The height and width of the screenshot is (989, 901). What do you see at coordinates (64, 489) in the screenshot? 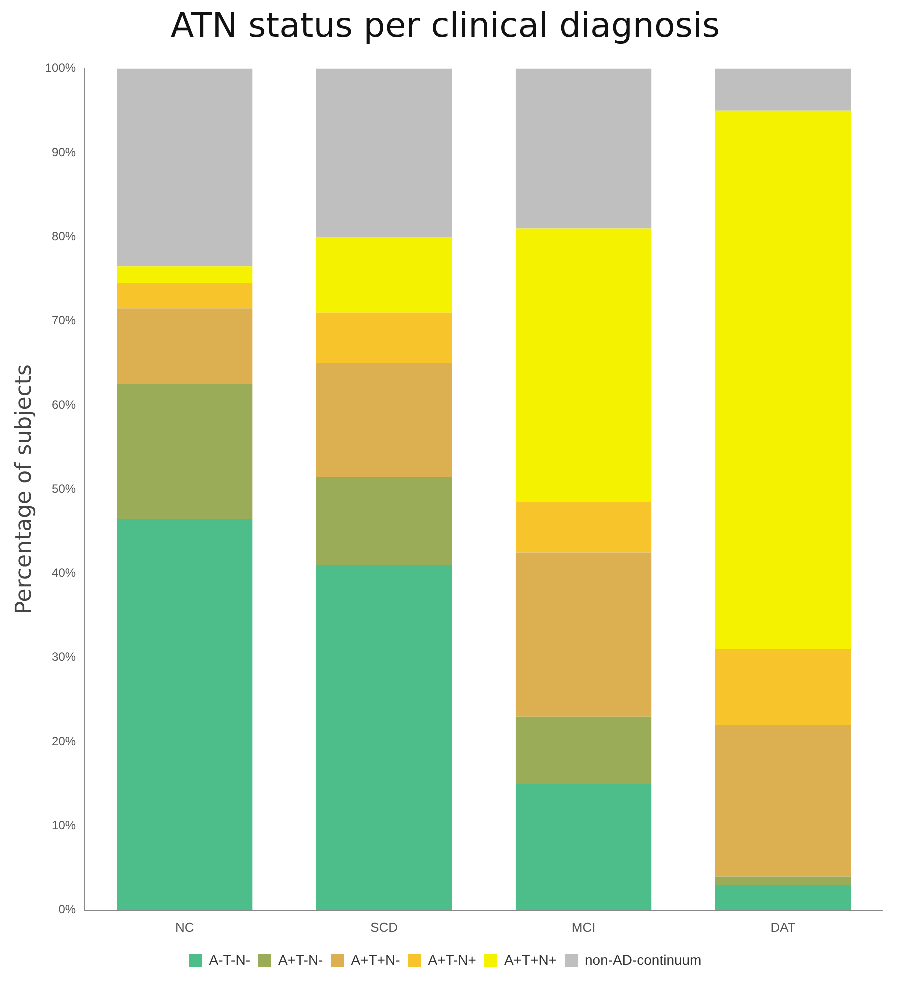
I see `y-tick-label: 50%` at bounding box center [64, 489].